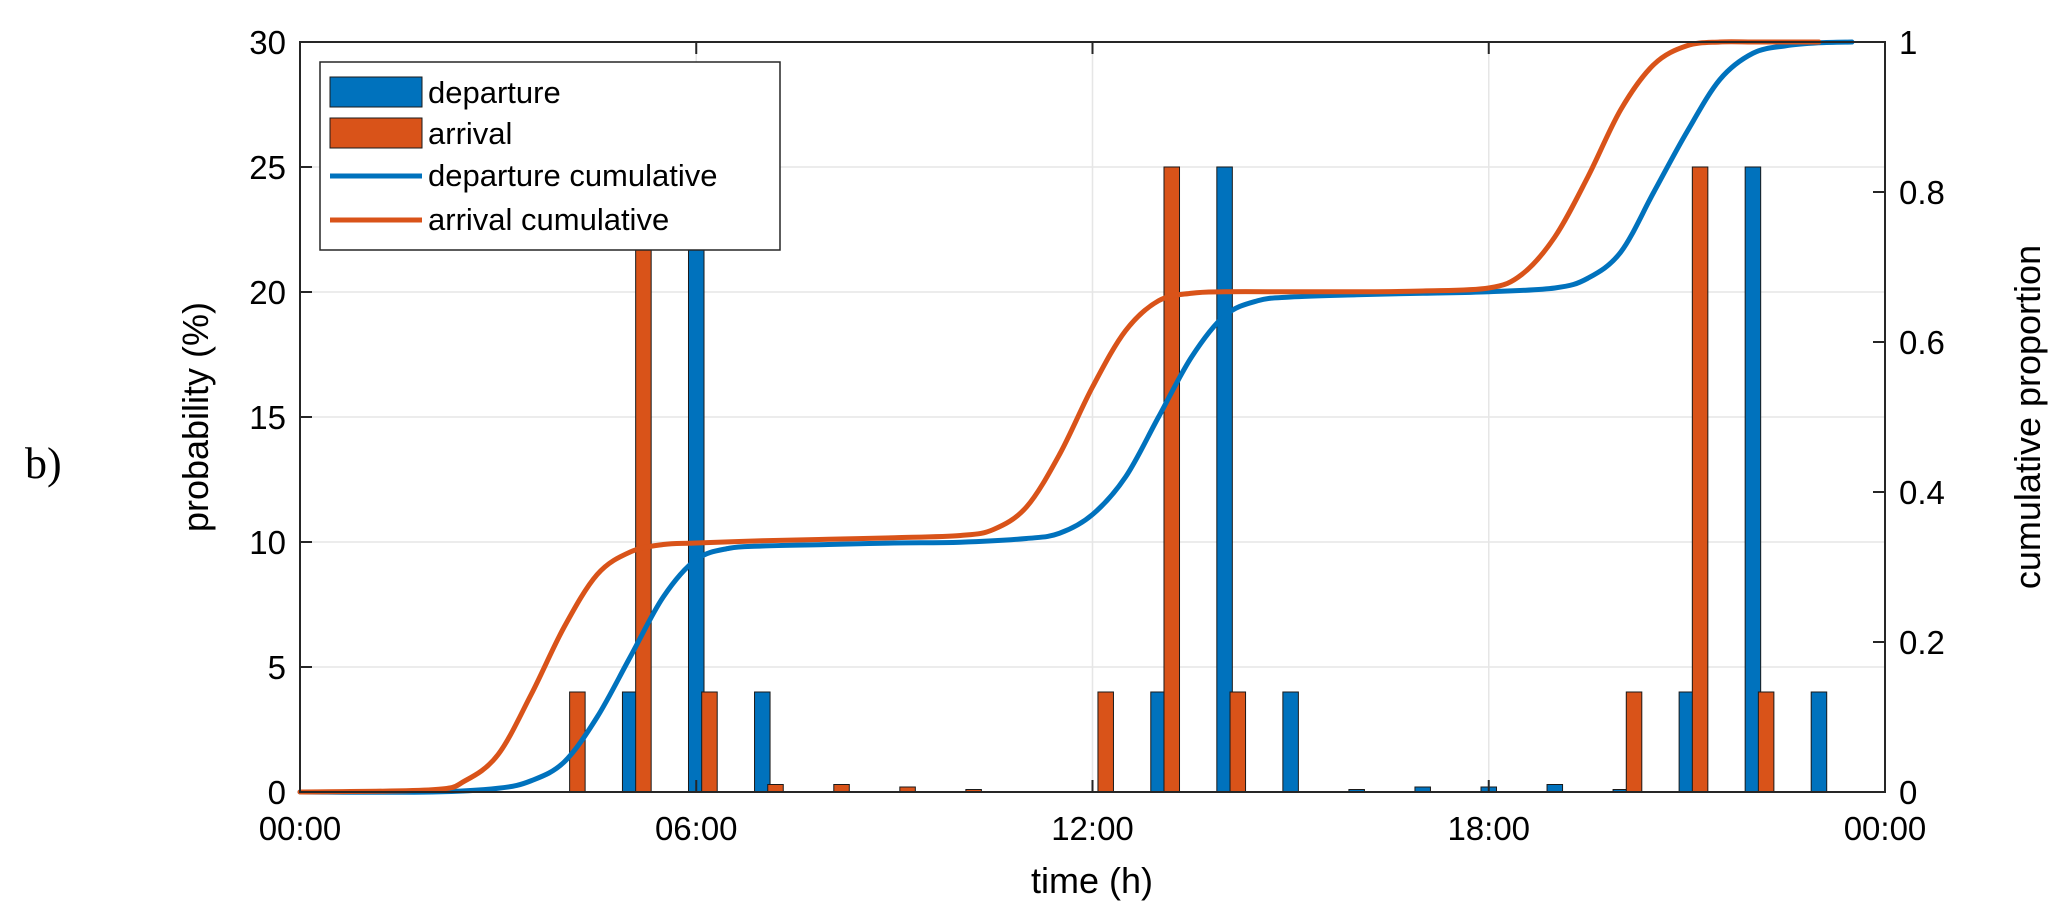  What do you see at coordinates (1922, 192) in the screenshot?
I see `y2-tick-label: 0.8` at bounding box center [1922, 192].